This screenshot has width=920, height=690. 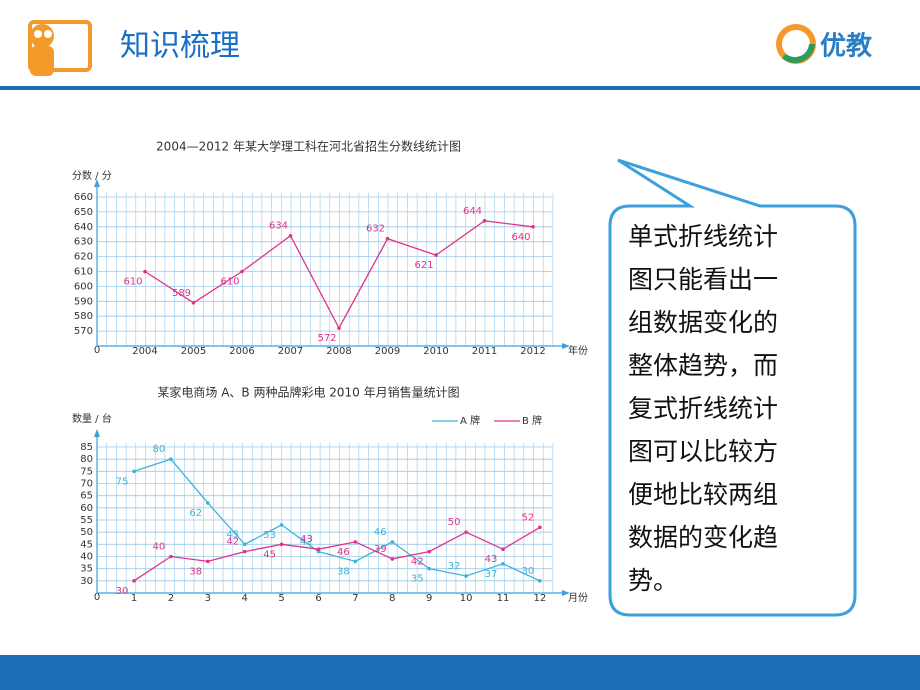 What do you see at coordinates (86, 471) in the screenshot?
I see `y-tick-label: 75` at bounding box center [86, 471].